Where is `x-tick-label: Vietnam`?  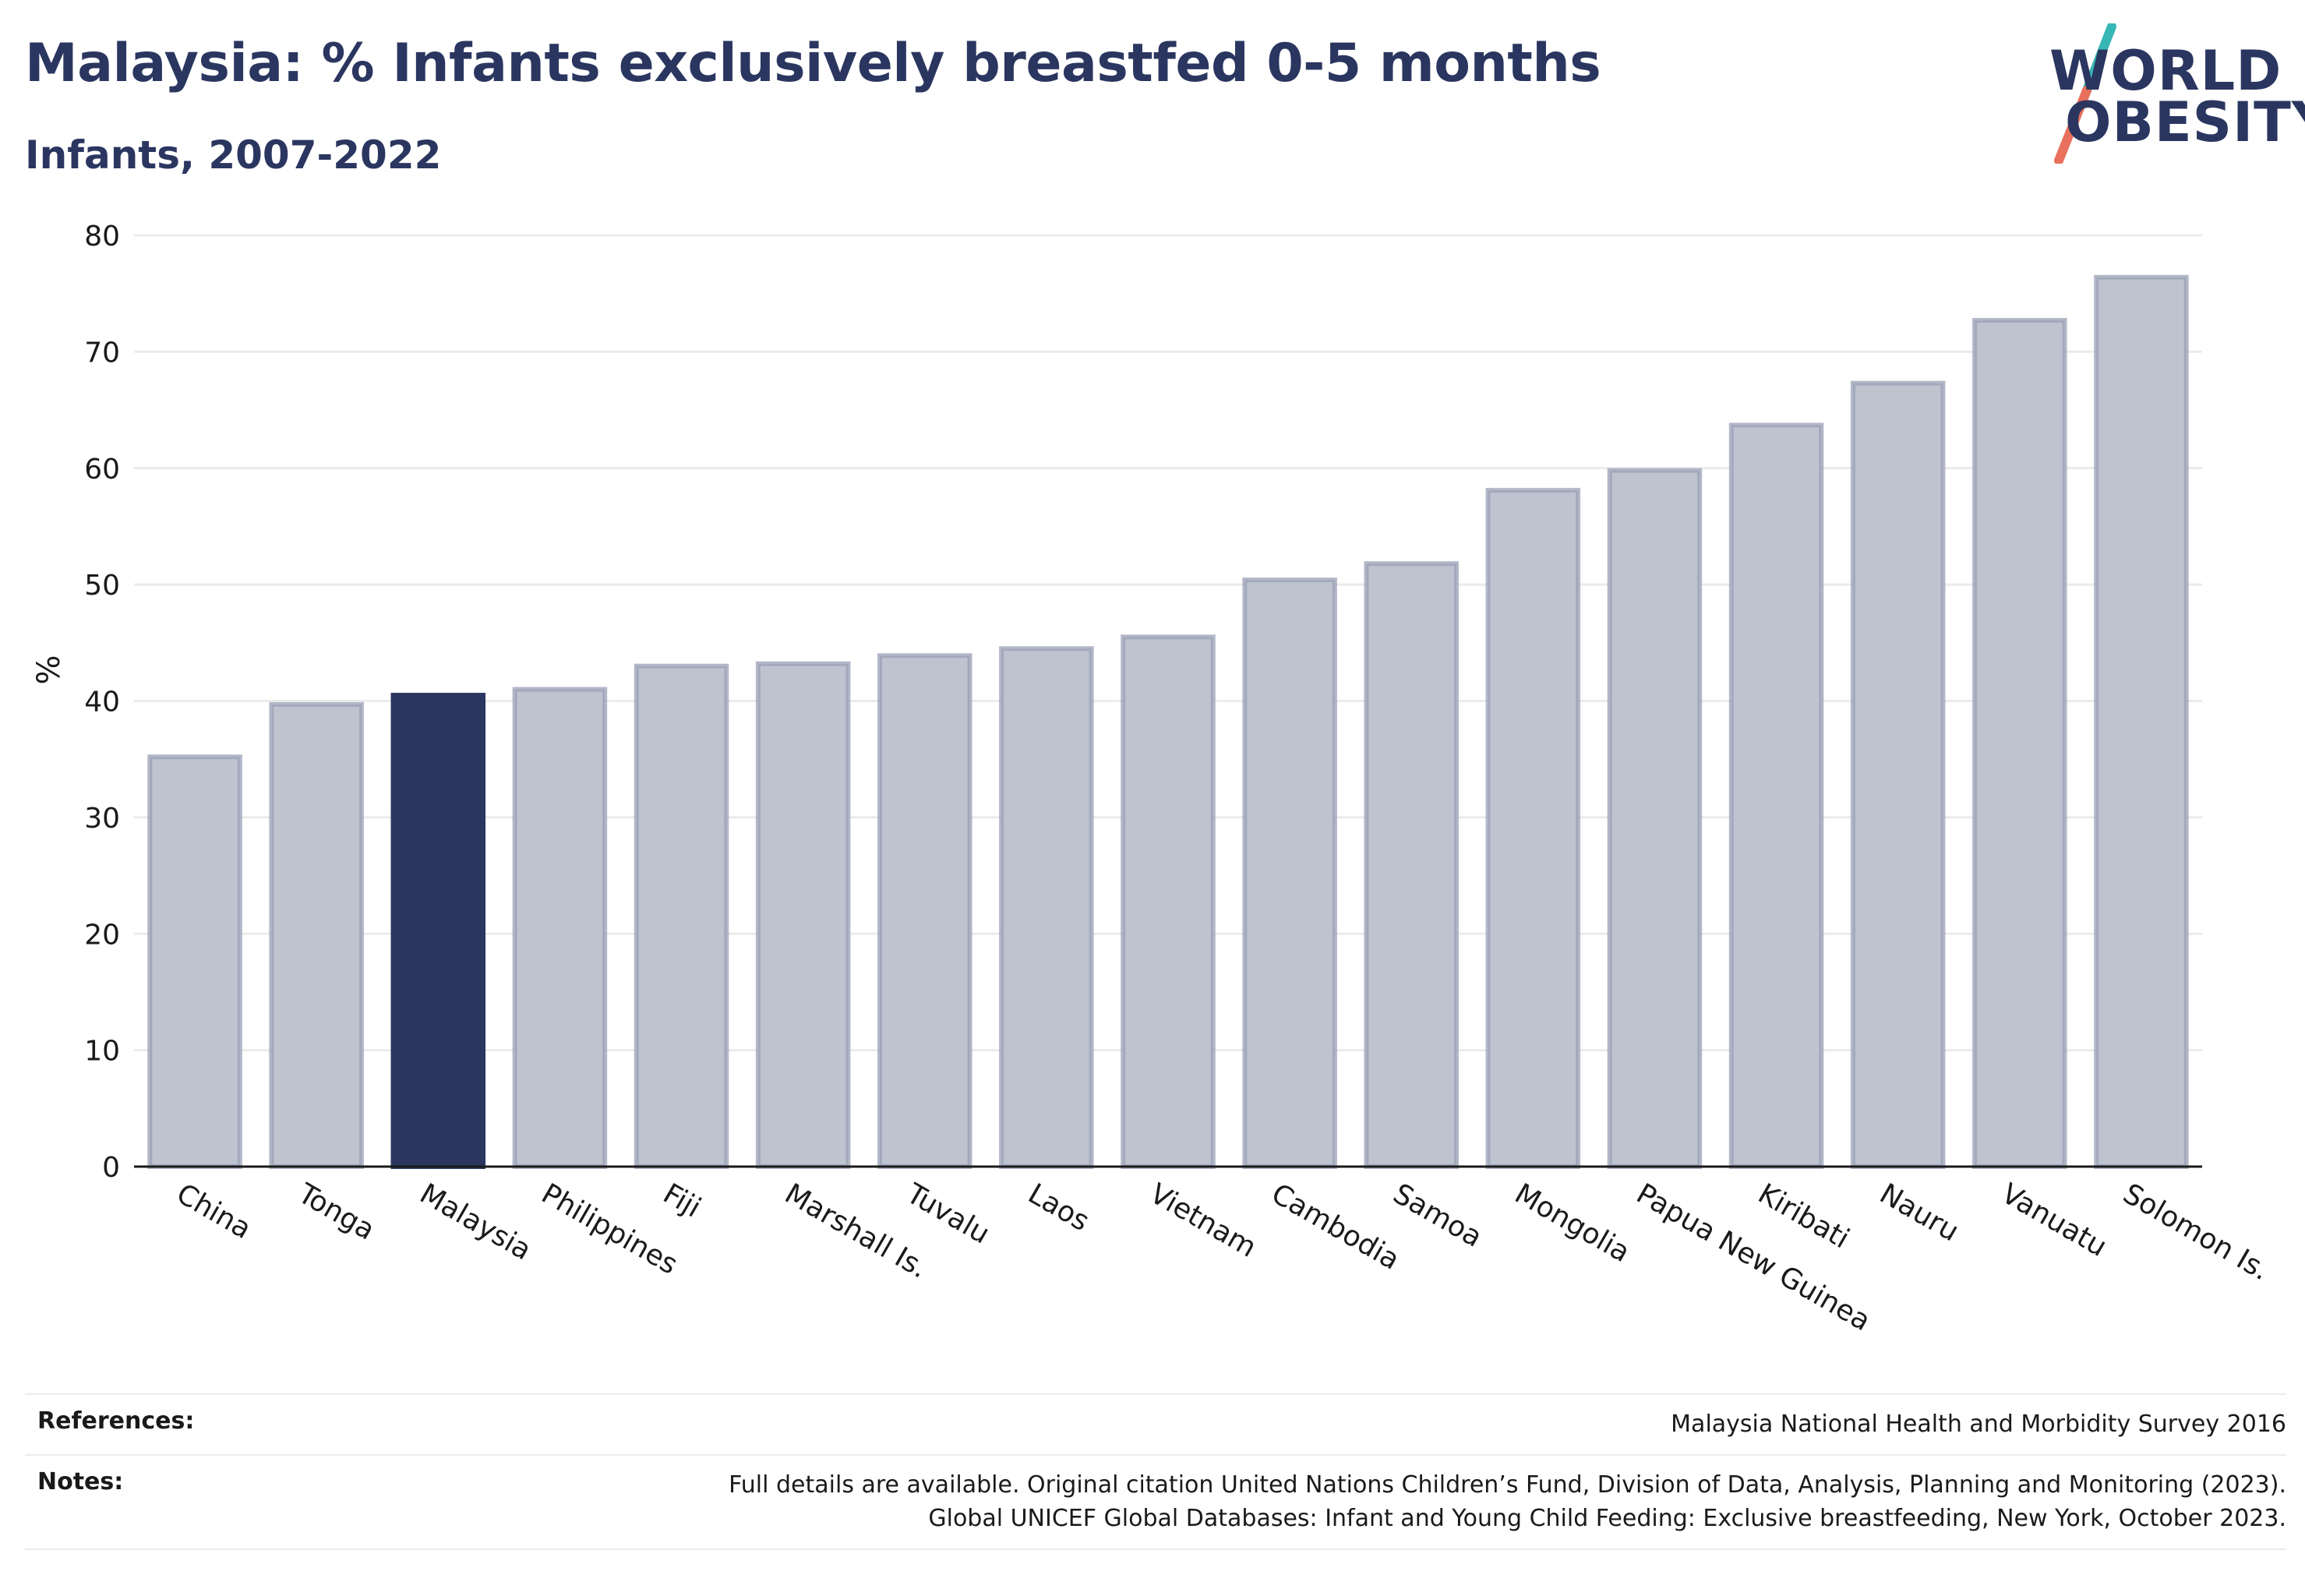
x-tick-label: Vietnam is located at coordinates (1203, 1221).